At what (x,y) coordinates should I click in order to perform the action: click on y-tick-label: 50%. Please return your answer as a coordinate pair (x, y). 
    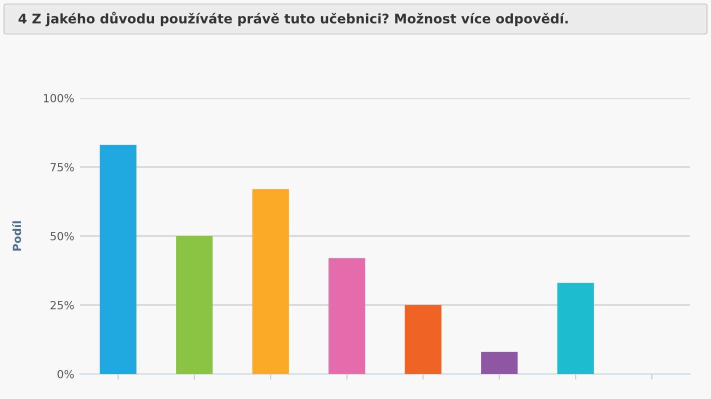
    Looking at the image, I should click on (62, 236).